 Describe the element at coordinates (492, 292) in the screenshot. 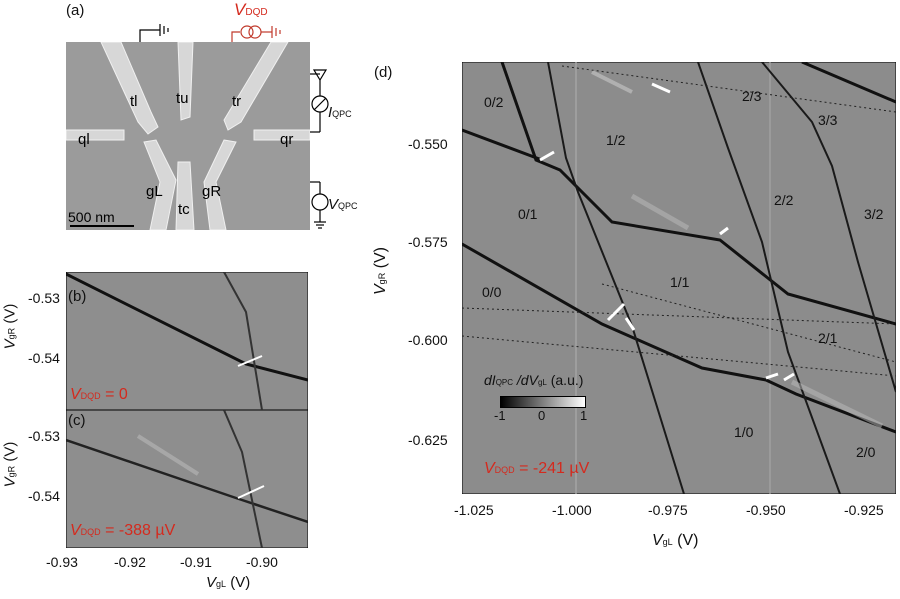

I see `charge-state-label: 0/0` at that location.